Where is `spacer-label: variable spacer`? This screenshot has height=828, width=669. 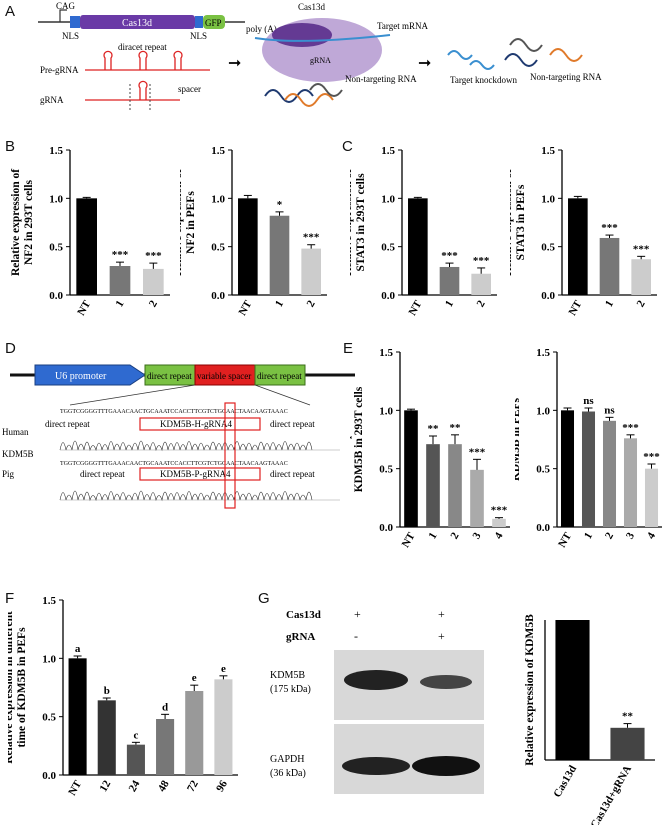 spacer-label: variable spacer is located at coordinates (224, 376).